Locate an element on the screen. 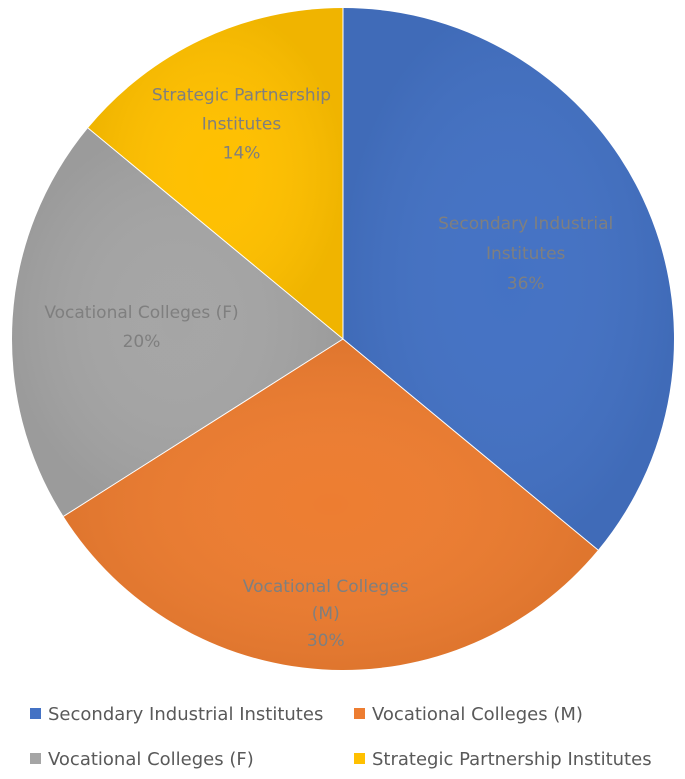 The width and height of the screenshot is (685, 779). legend-item-vocational-colleges-f: Vocational Colleges (F) is located at coordinates (142, 759).